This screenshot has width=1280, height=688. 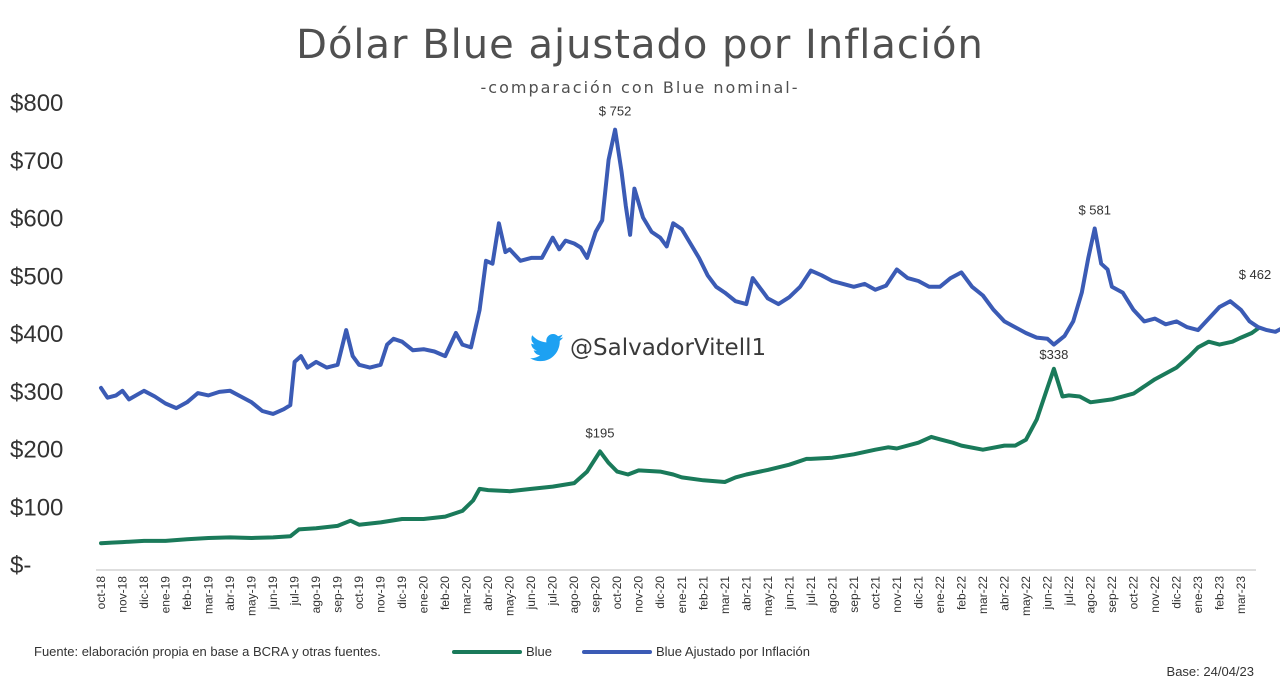 I want to click on y-tick-label: $500, so click(x=36, y=276).